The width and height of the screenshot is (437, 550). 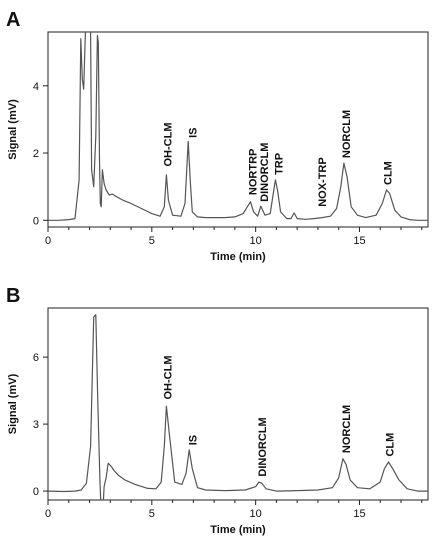 What do you see at coordinates (193, 132) in the screenshot?
I see `peak-label-a: IS` at bounding box center [193, 132].